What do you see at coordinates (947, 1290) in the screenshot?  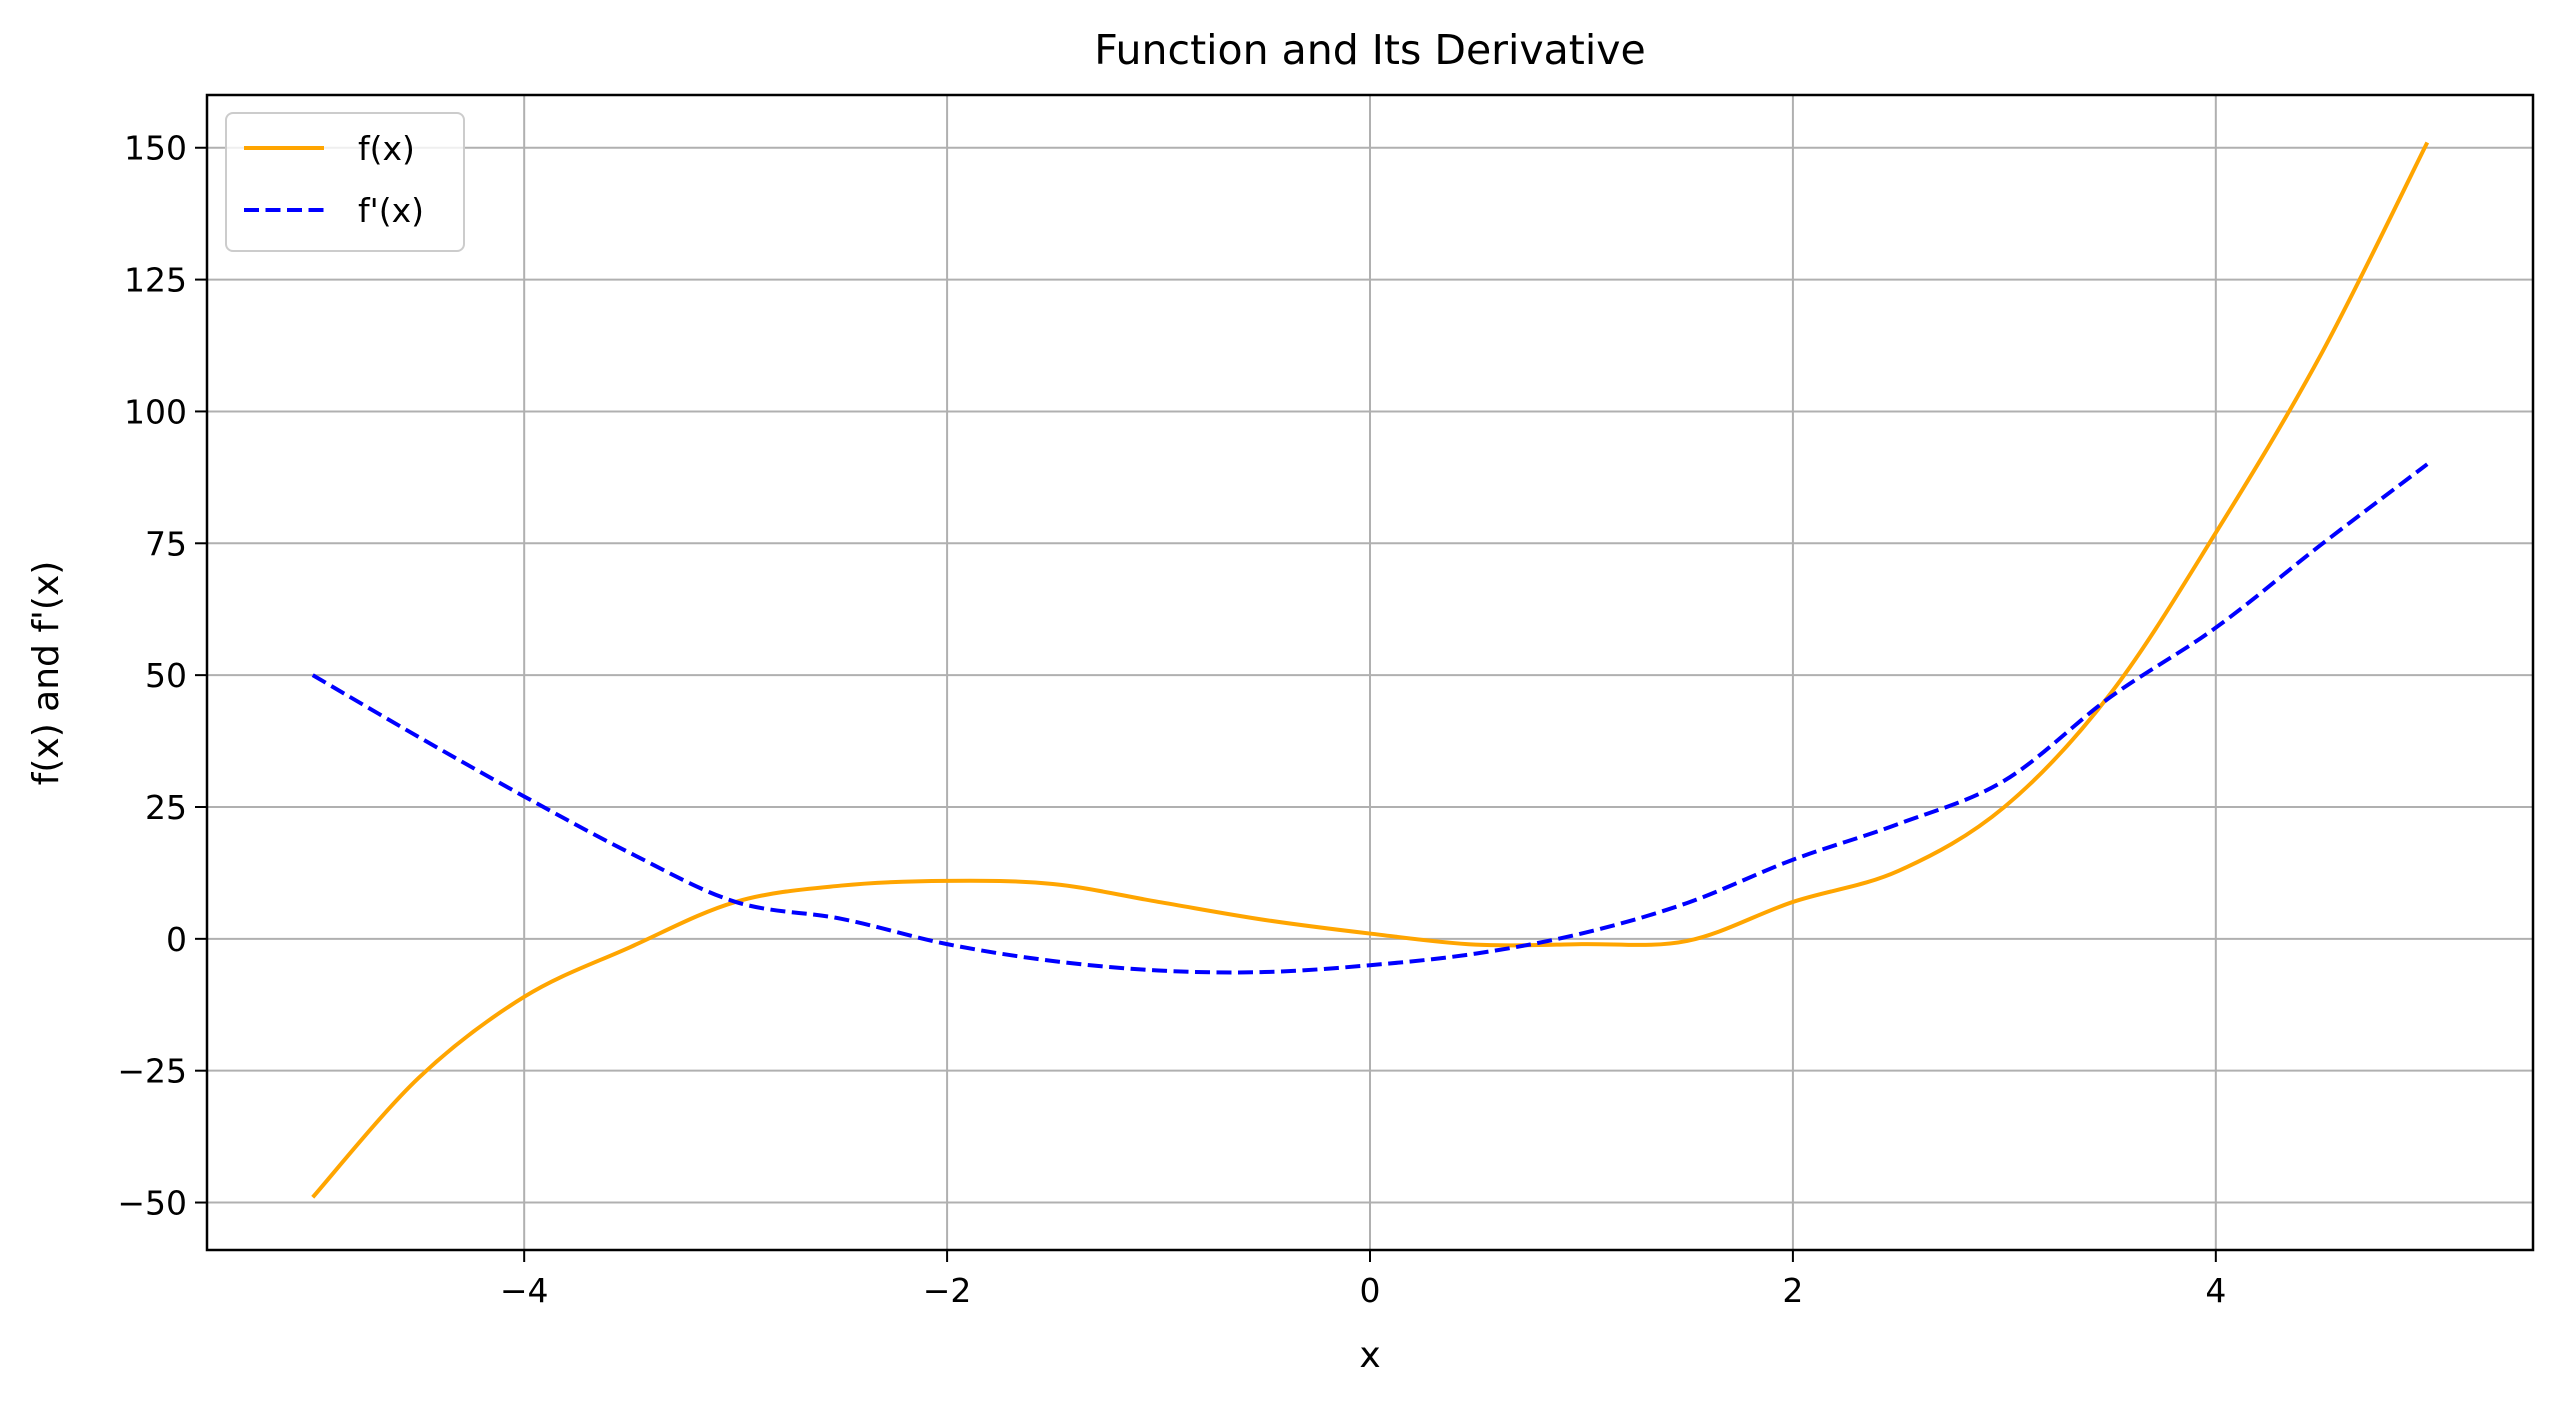 I see `x-tick-label: −2` at bounding box center [947, 1290].